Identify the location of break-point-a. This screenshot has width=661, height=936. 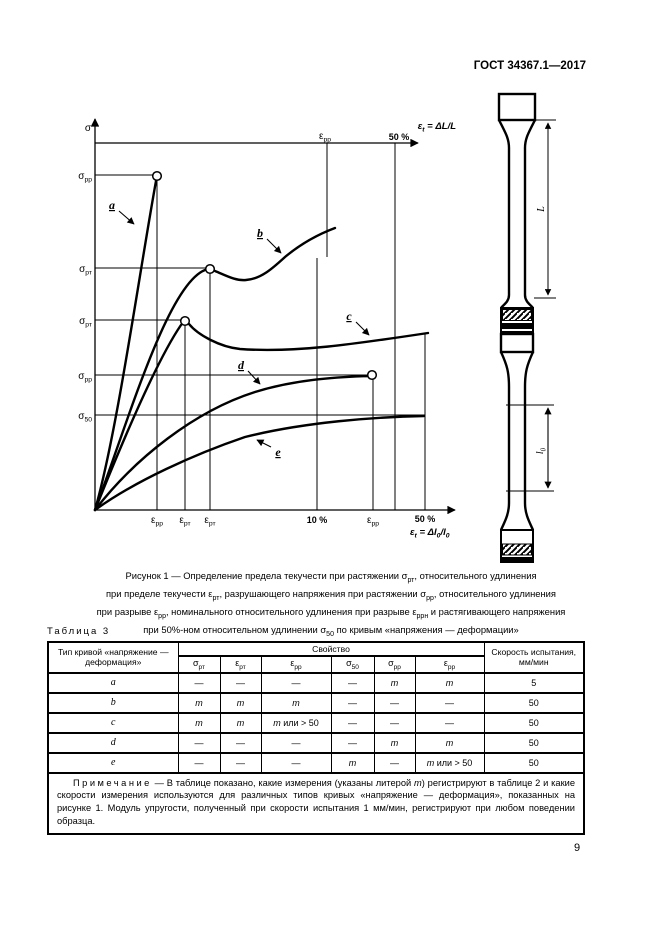
(157, 176).